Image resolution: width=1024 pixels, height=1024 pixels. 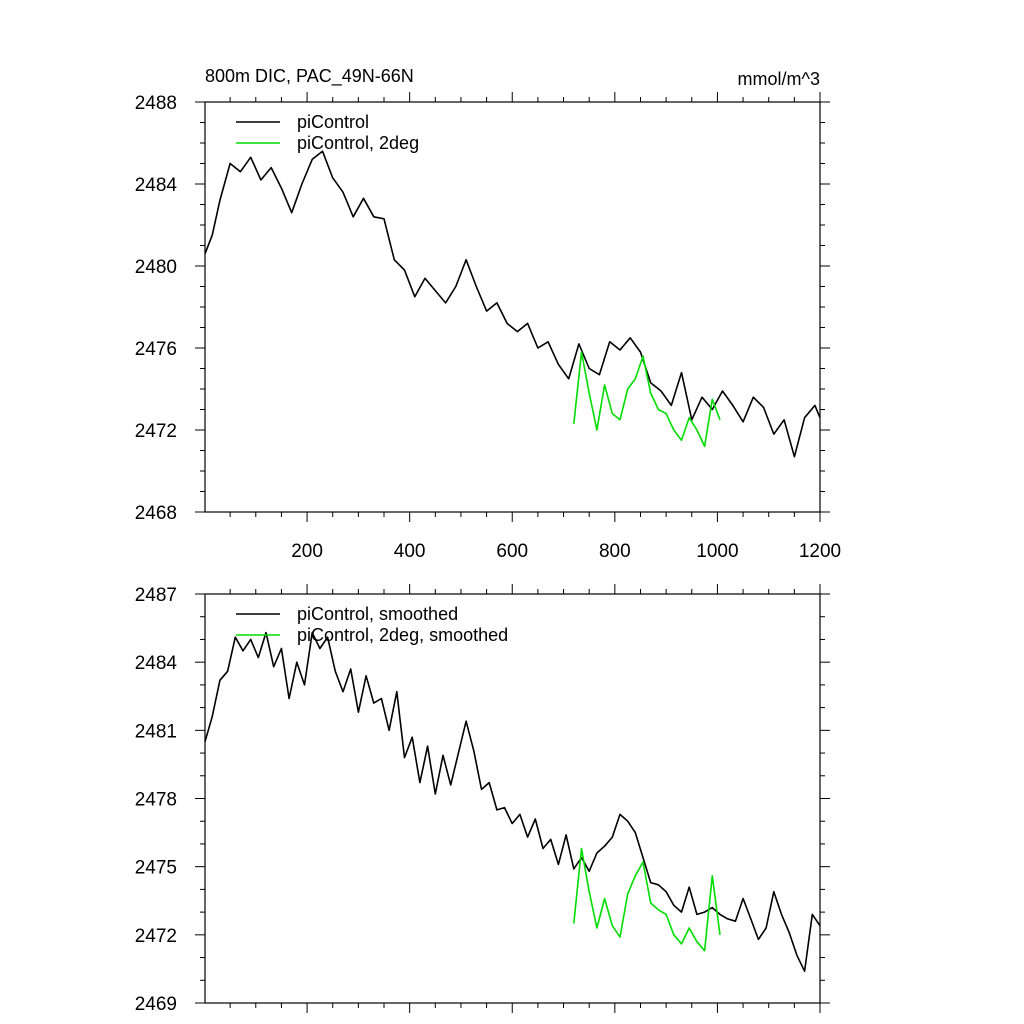 I want to click on y-tick-label: 2469, so click(x=156, y=1004).